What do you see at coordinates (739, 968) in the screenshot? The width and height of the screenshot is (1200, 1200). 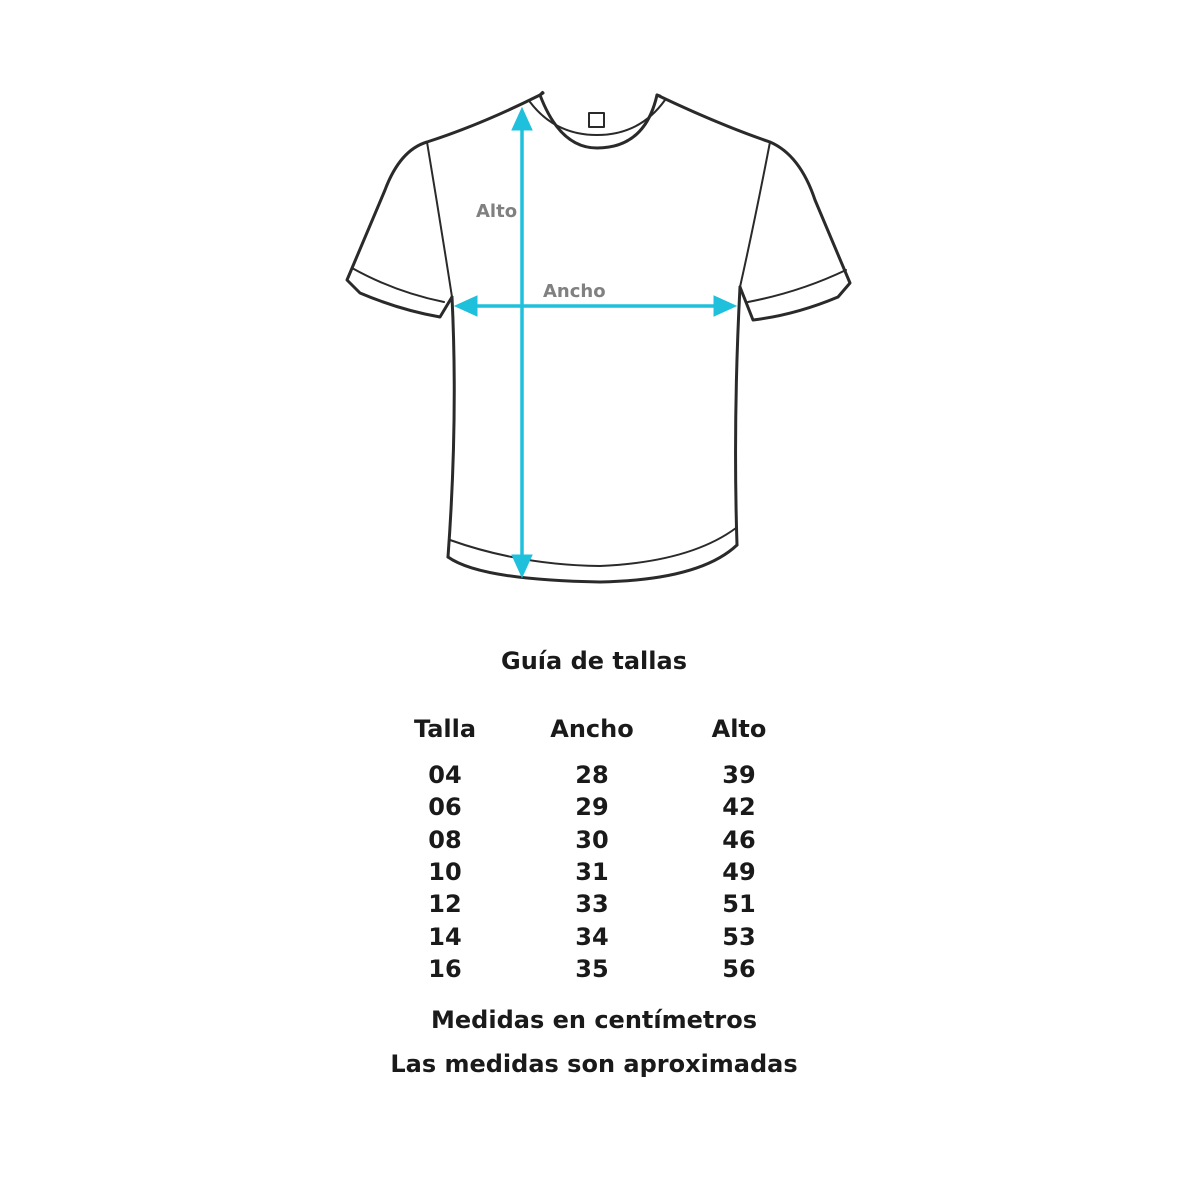 I see `cell-height: 56` at bounding box center [739, 968].